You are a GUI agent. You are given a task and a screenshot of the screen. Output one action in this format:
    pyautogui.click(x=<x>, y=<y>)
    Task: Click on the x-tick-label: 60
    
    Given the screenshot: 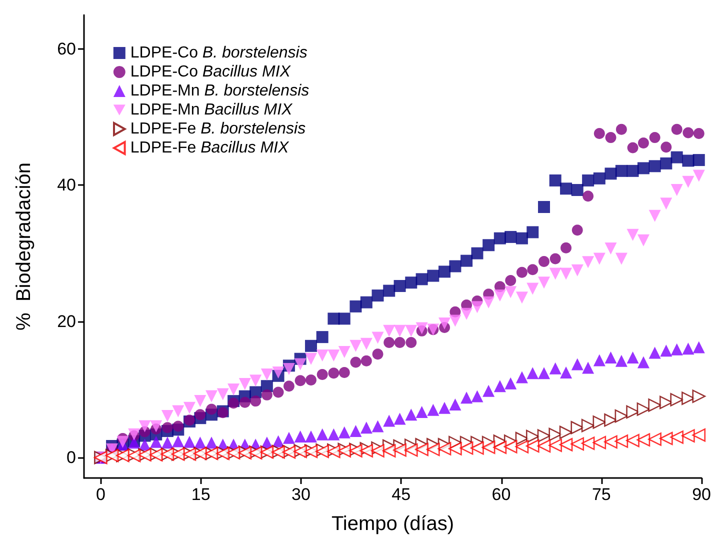 What is the action you would take?
    pyautogui.click(x=501, y=494)
    